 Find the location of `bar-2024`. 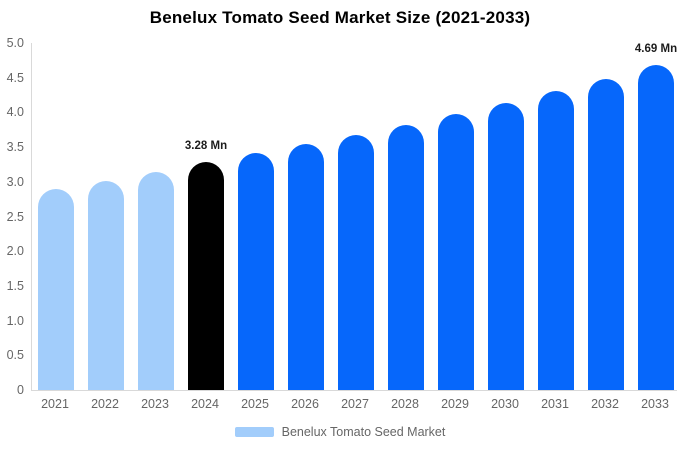

bar-2024 is located at coordinates (206, 276).